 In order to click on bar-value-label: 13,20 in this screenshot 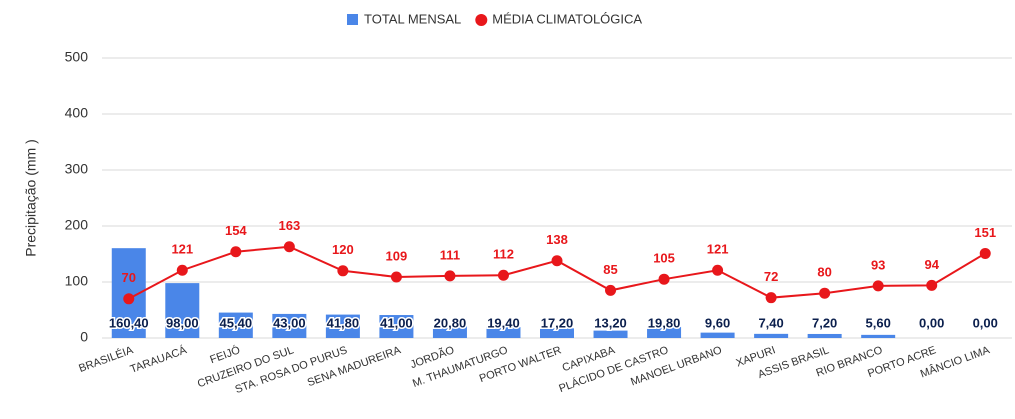, I will do `click(610, 322)`.